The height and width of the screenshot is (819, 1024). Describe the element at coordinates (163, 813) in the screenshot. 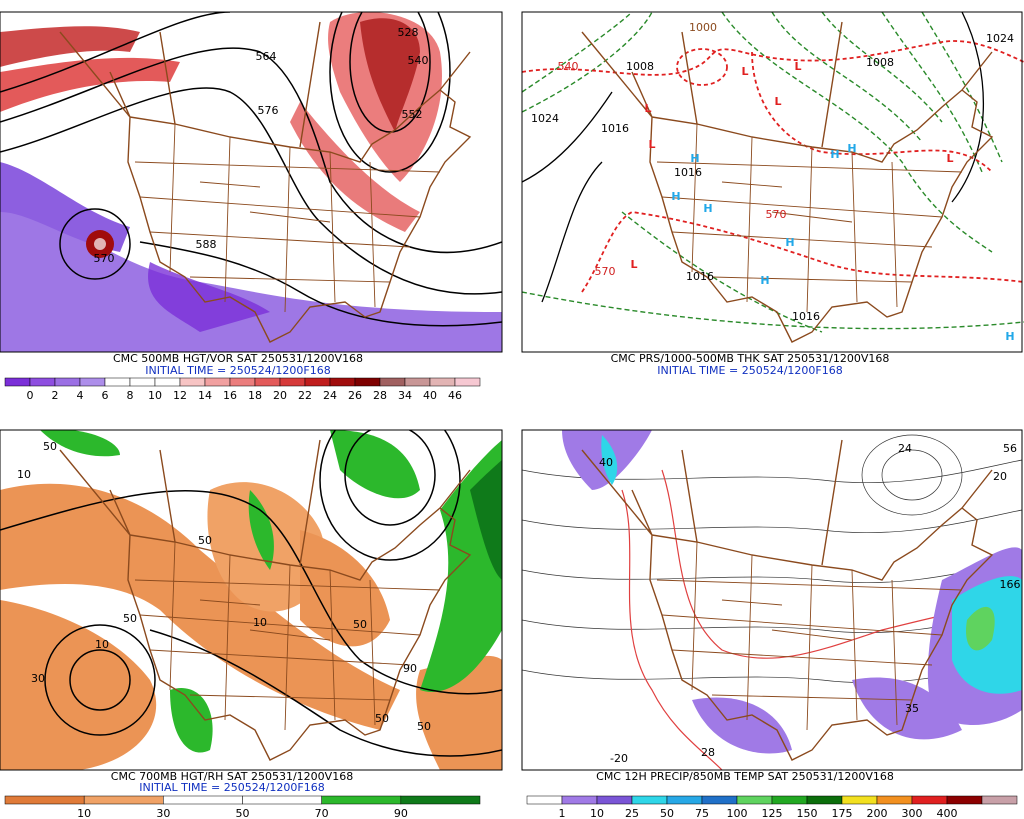

I see `colorbar-label: 30` at that location.